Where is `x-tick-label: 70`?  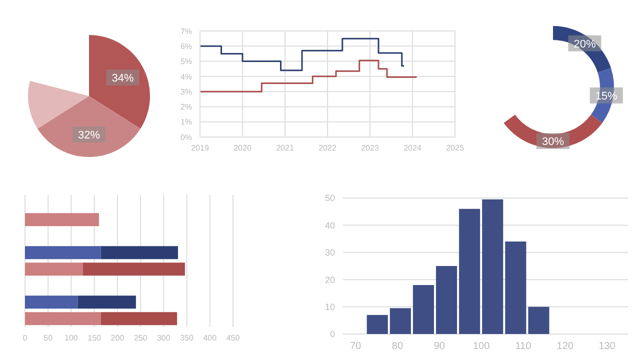 x-tick-label: 70 is located at coordinates (356, 346).